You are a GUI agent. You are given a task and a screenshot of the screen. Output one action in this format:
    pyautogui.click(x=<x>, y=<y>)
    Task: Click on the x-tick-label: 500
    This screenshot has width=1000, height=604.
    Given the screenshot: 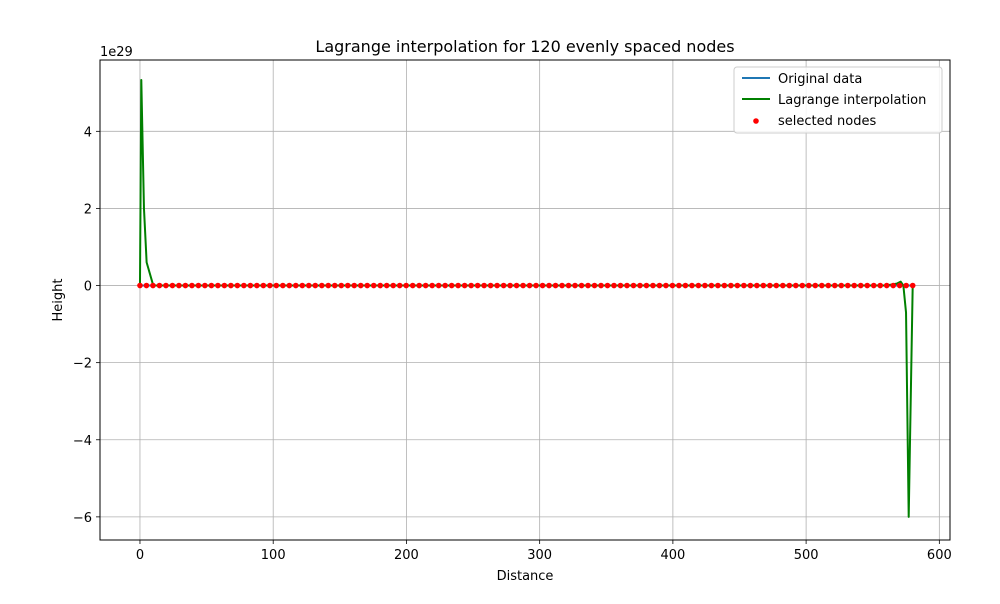 What is the action you would take?
    pyautogui.click(x=806, y=555)
    